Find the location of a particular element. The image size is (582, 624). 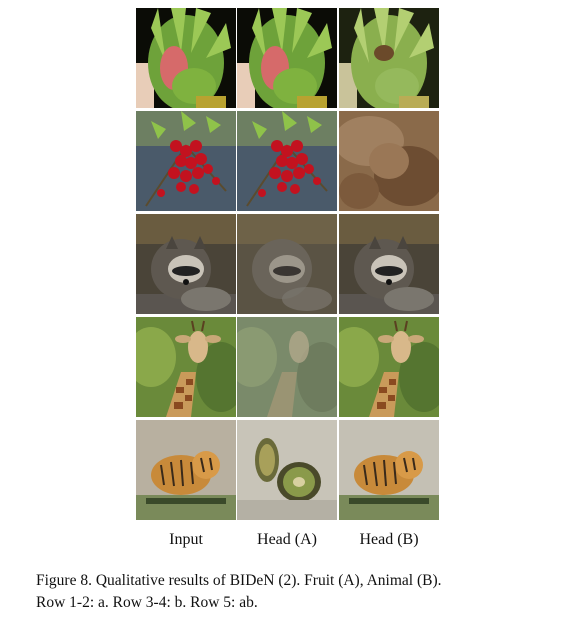

image-r2-head-a is located at coordinates (287, 161).